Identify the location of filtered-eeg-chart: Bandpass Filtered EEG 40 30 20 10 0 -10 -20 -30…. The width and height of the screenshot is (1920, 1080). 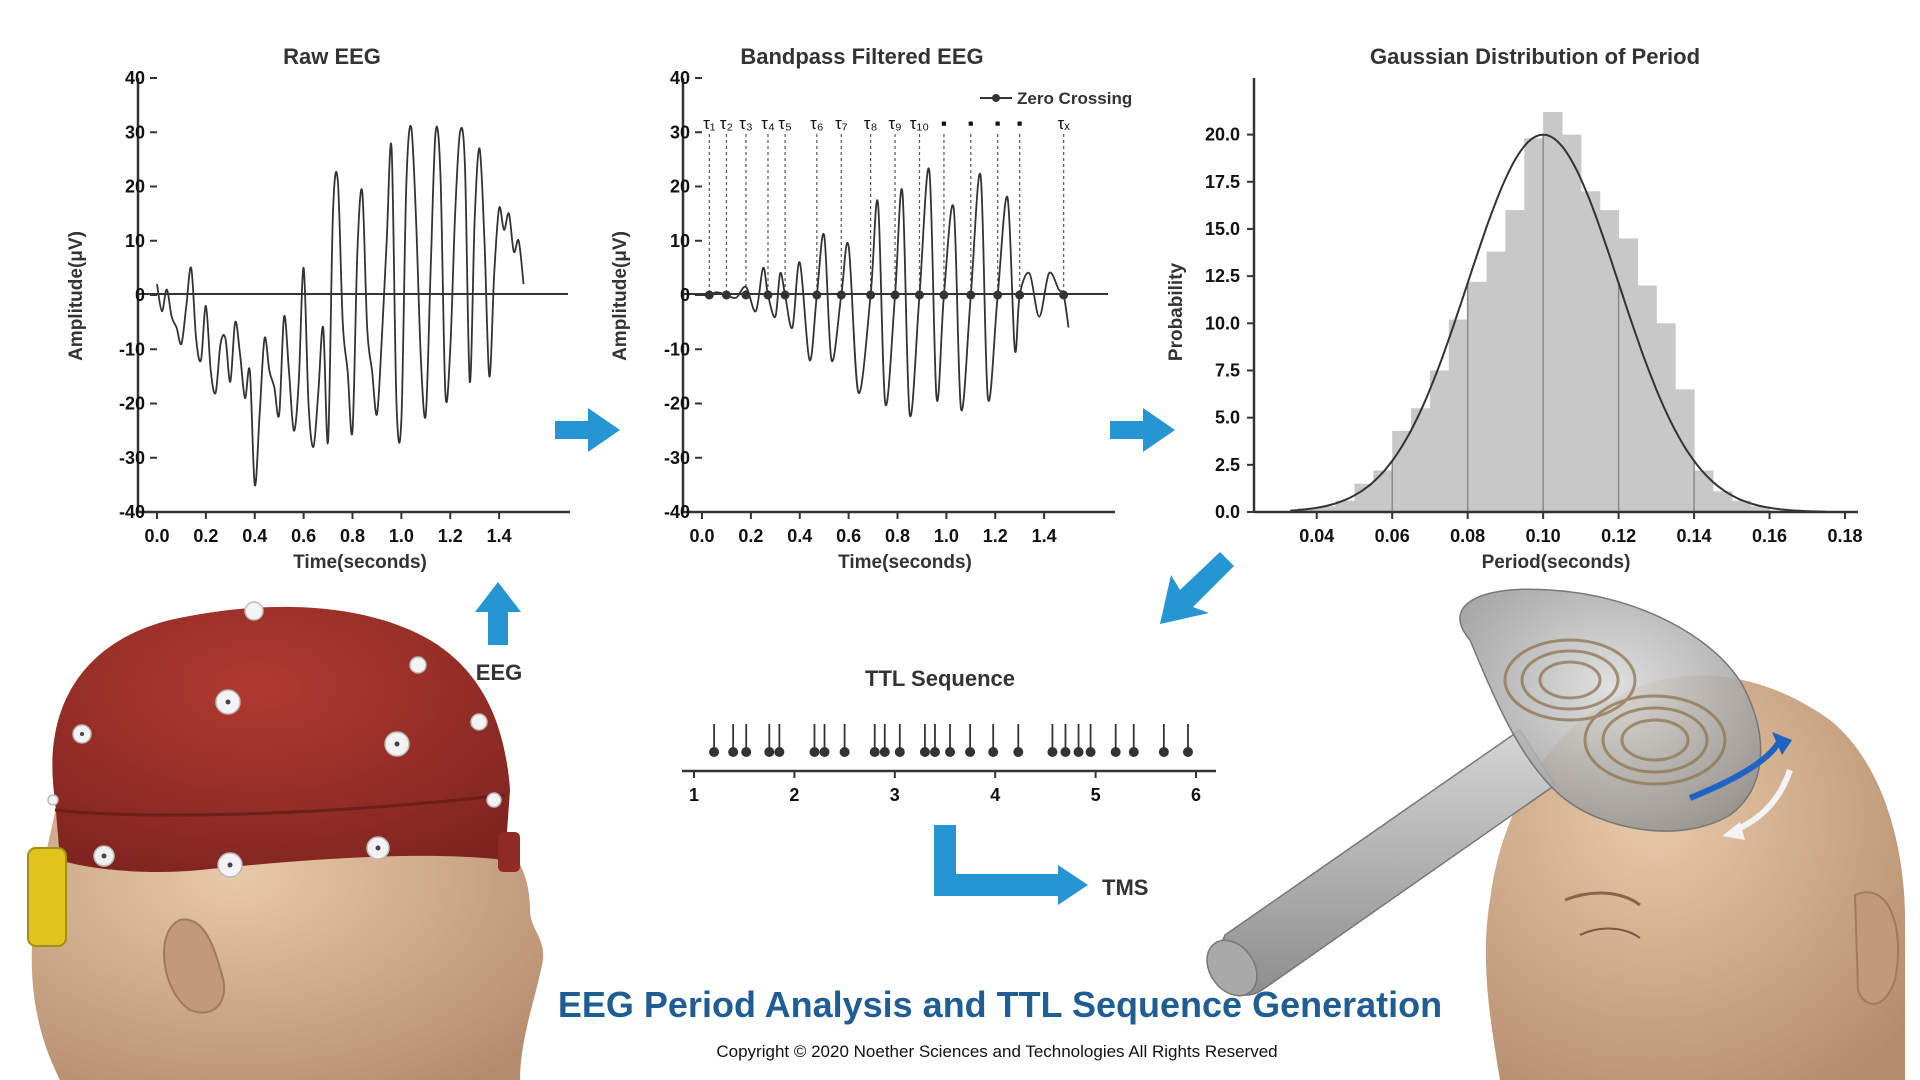
(871, 308).